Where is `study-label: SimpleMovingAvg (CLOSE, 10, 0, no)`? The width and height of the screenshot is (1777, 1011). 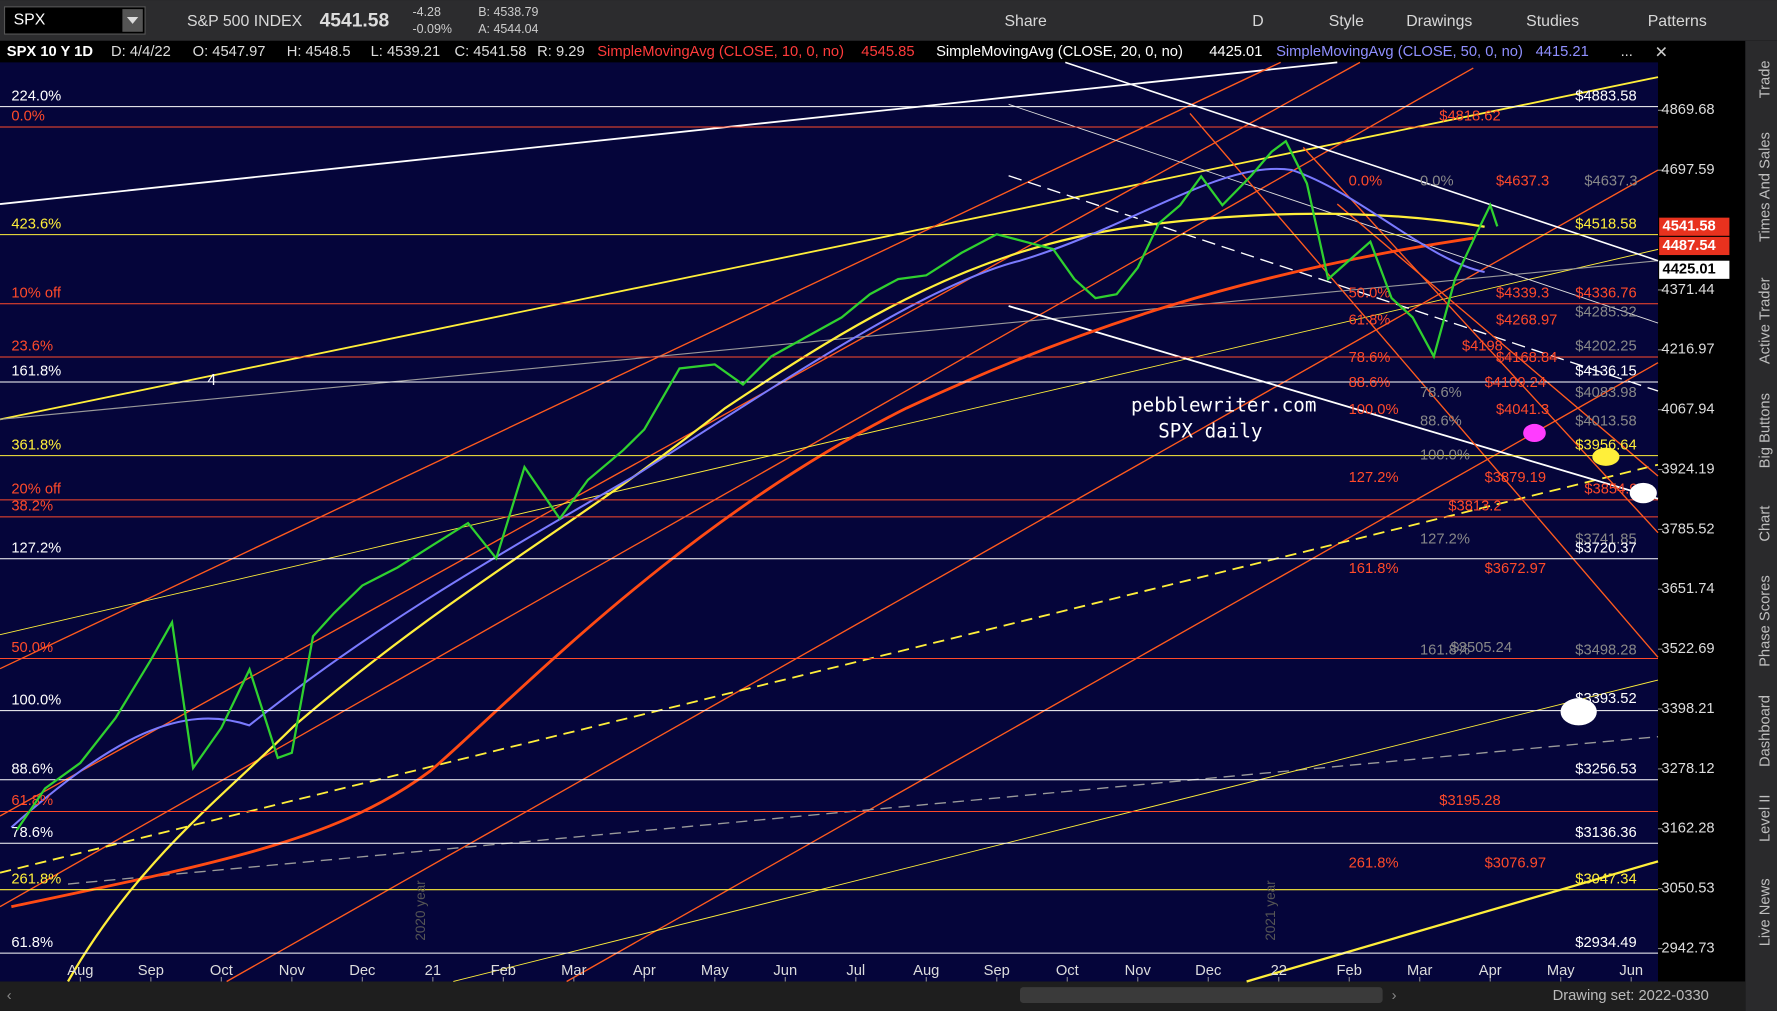 study-label: SimpleMovingAvg (CLOSE, 10, 0, no) is located at coordinates (720, 52).